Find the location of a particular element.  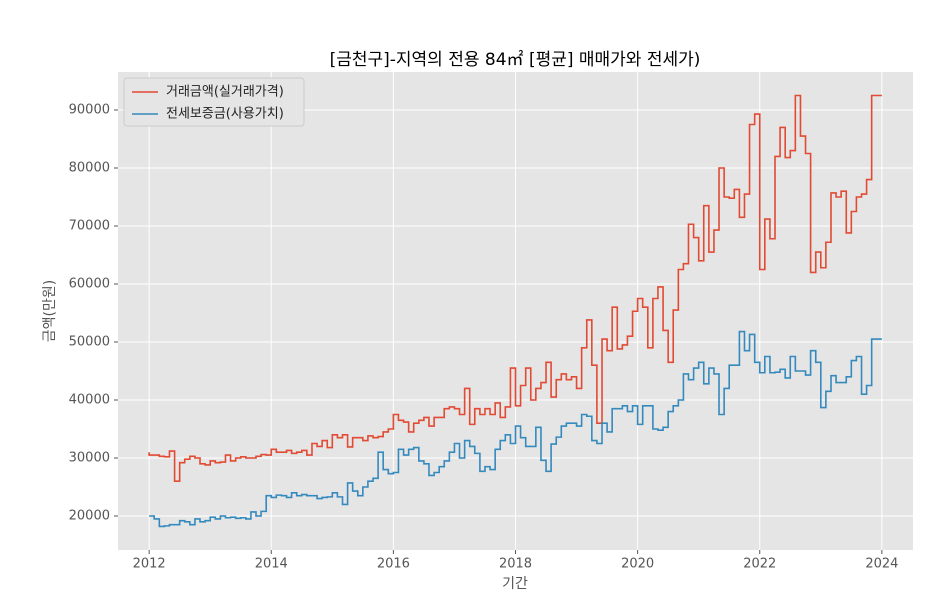

y-tick-label: 90000 is located at coordinates (89, 109).